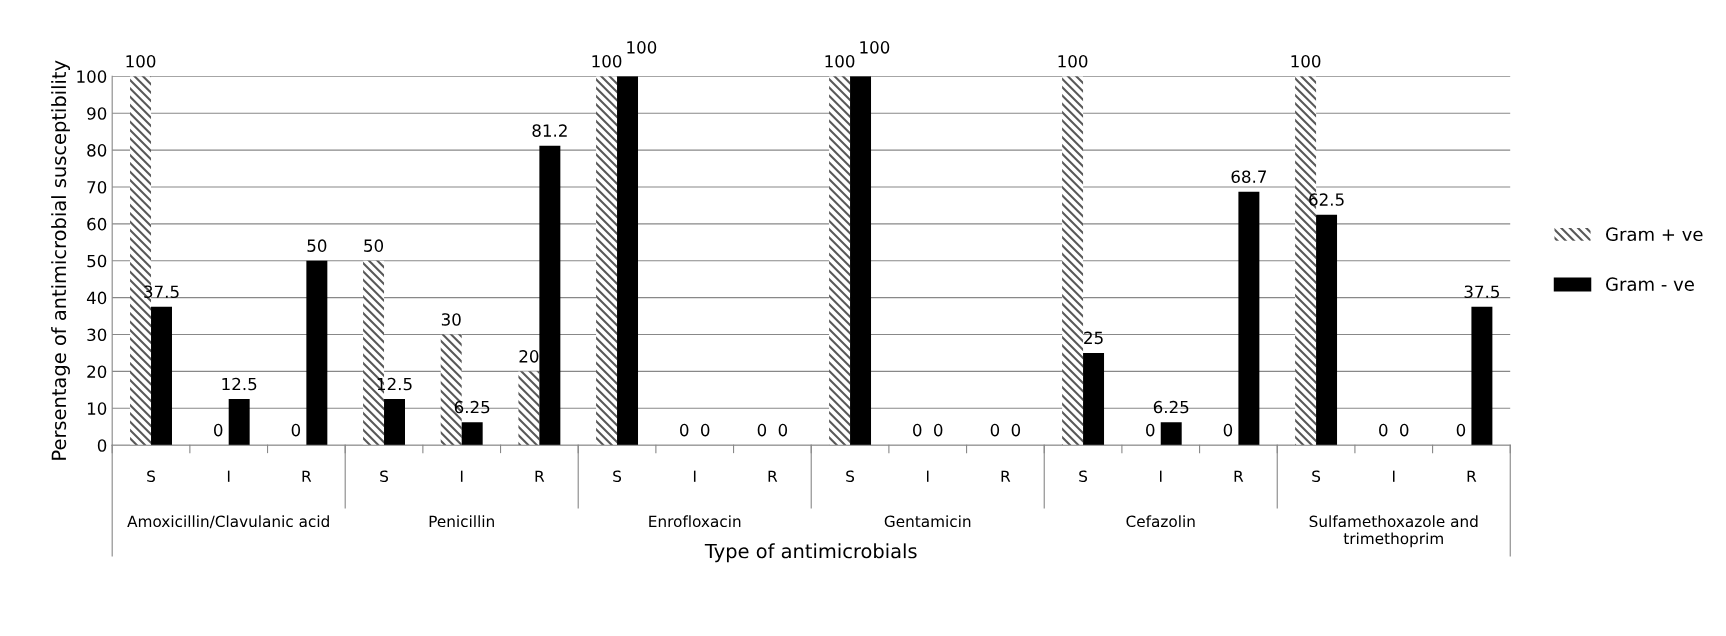 Image resolution: width=1726 pixels, height=636 pixels. Describe the element at coordinates (97, 408) in the screenshot. I see `y-tick-label: 10` at that location.